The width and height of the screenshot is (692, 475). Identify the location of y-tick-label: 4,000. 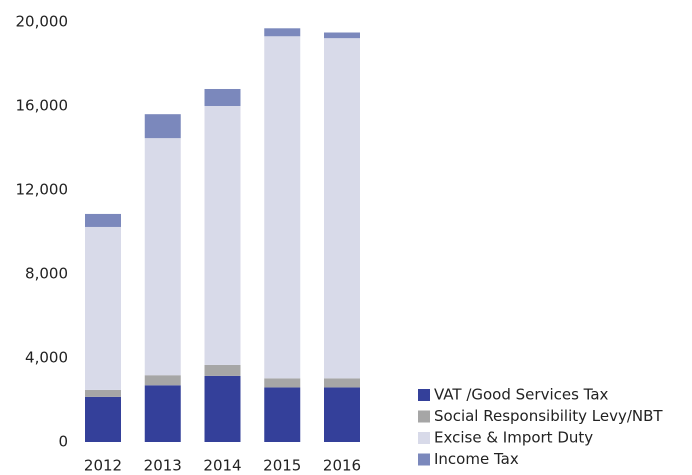
(46, 358).